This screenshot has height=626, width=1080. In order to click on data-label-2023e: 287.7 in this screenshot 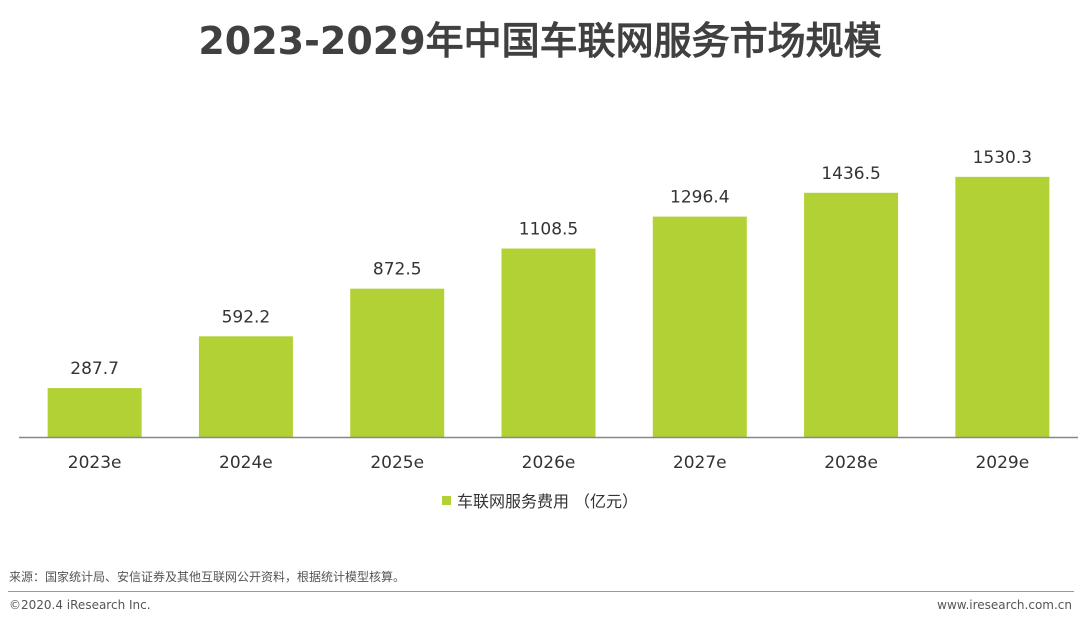, I will do `click(94, 369)`.